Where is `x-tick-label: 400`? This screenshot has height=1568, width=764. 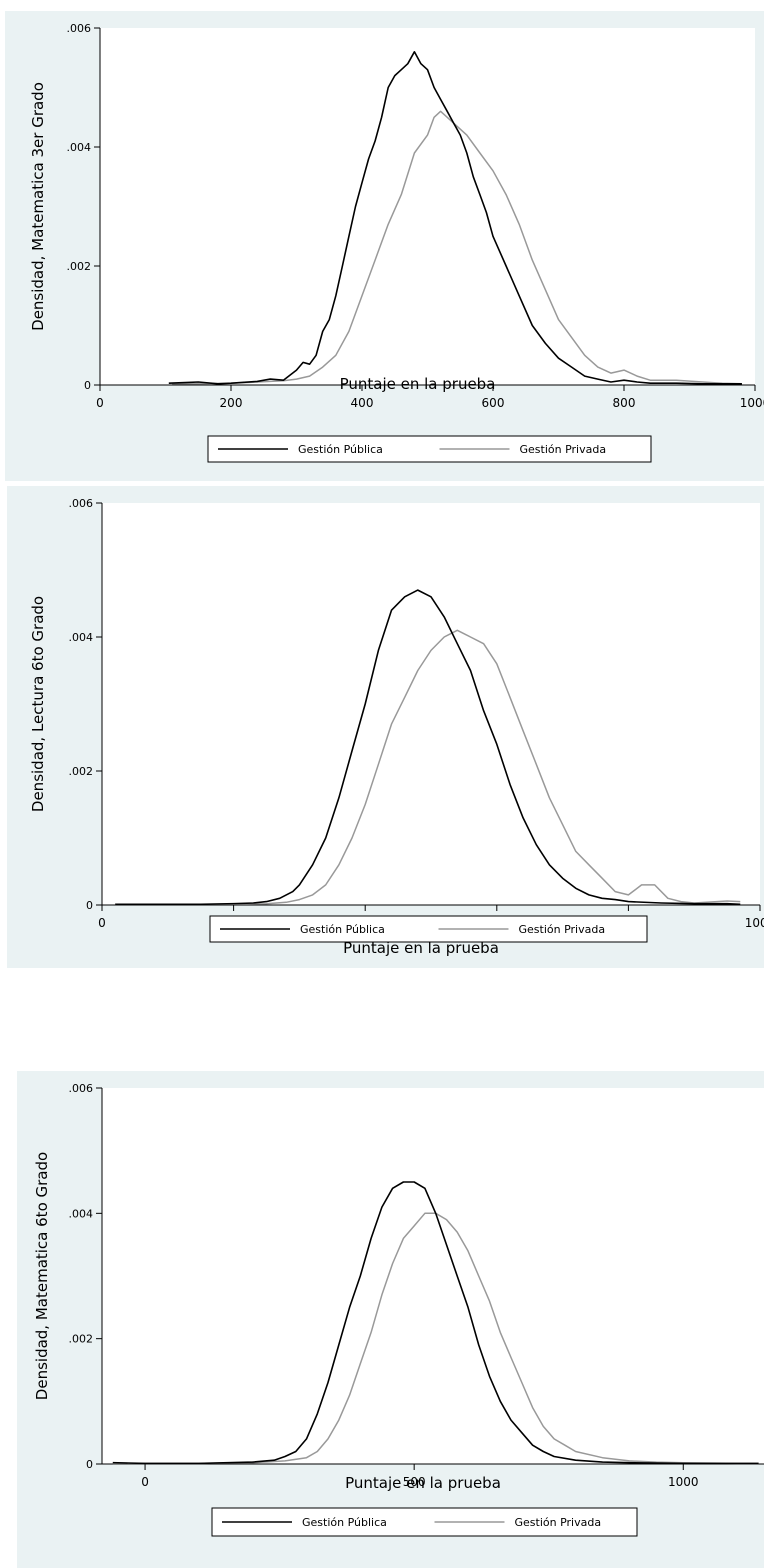
x-tick-label: 400 is located at coordinates (362, 403).